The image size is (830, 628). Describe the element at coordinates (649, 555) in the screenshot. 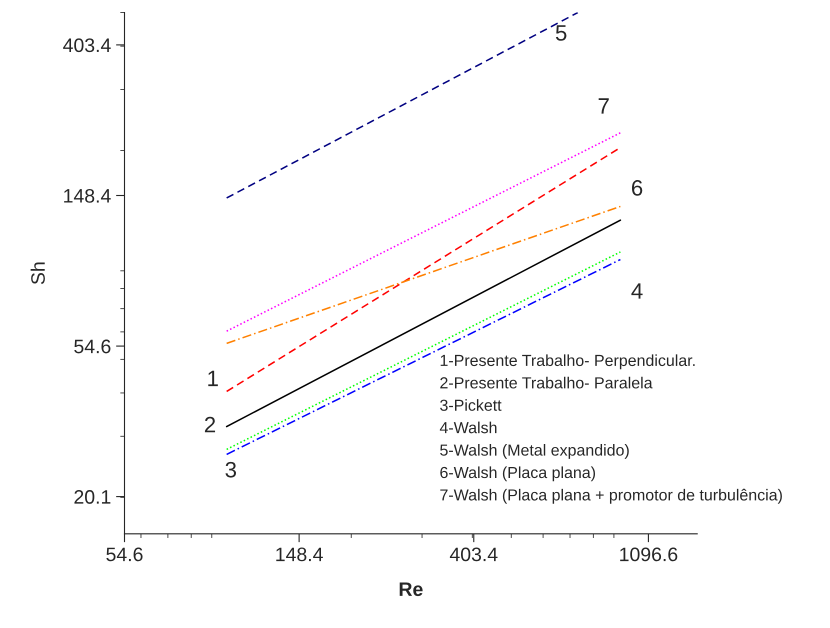

I see `x-tick-label: 1096.6` at that location.